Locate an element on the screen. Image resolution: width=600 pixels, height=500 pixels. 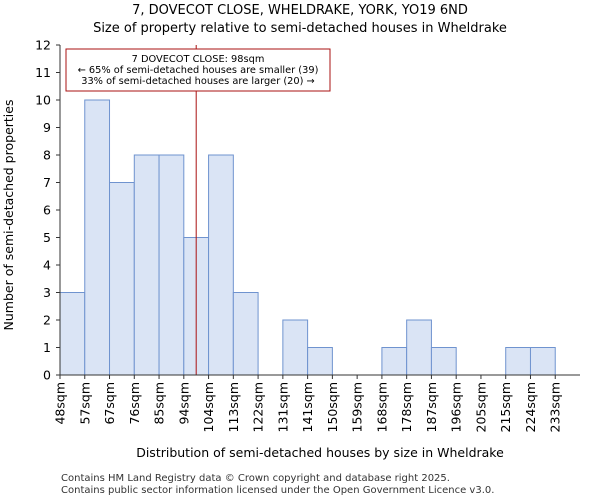
annotation-line-1: 7 DOVECOT CLOSE: 98sqm is located at coordinates (198, 59).